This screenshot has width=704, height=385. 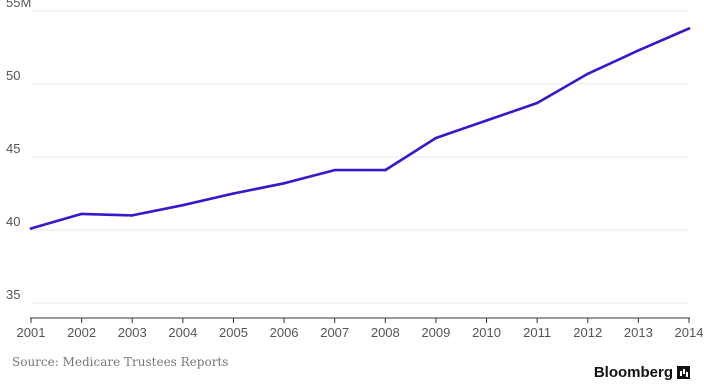 I want to click on x-tick-label: 2005, so click(x=233, y=332).